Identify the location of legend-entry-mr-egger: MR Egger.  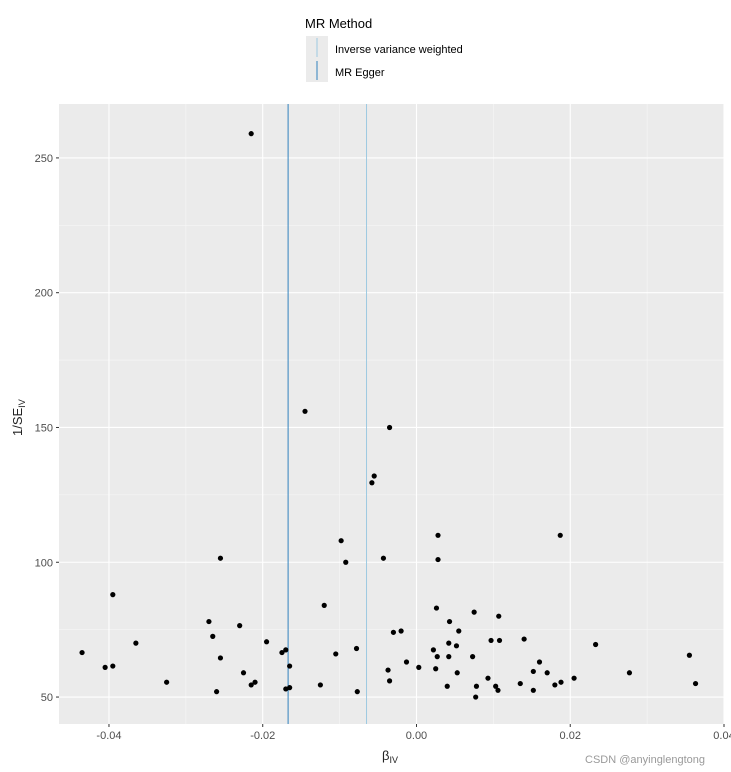
(345, 70).